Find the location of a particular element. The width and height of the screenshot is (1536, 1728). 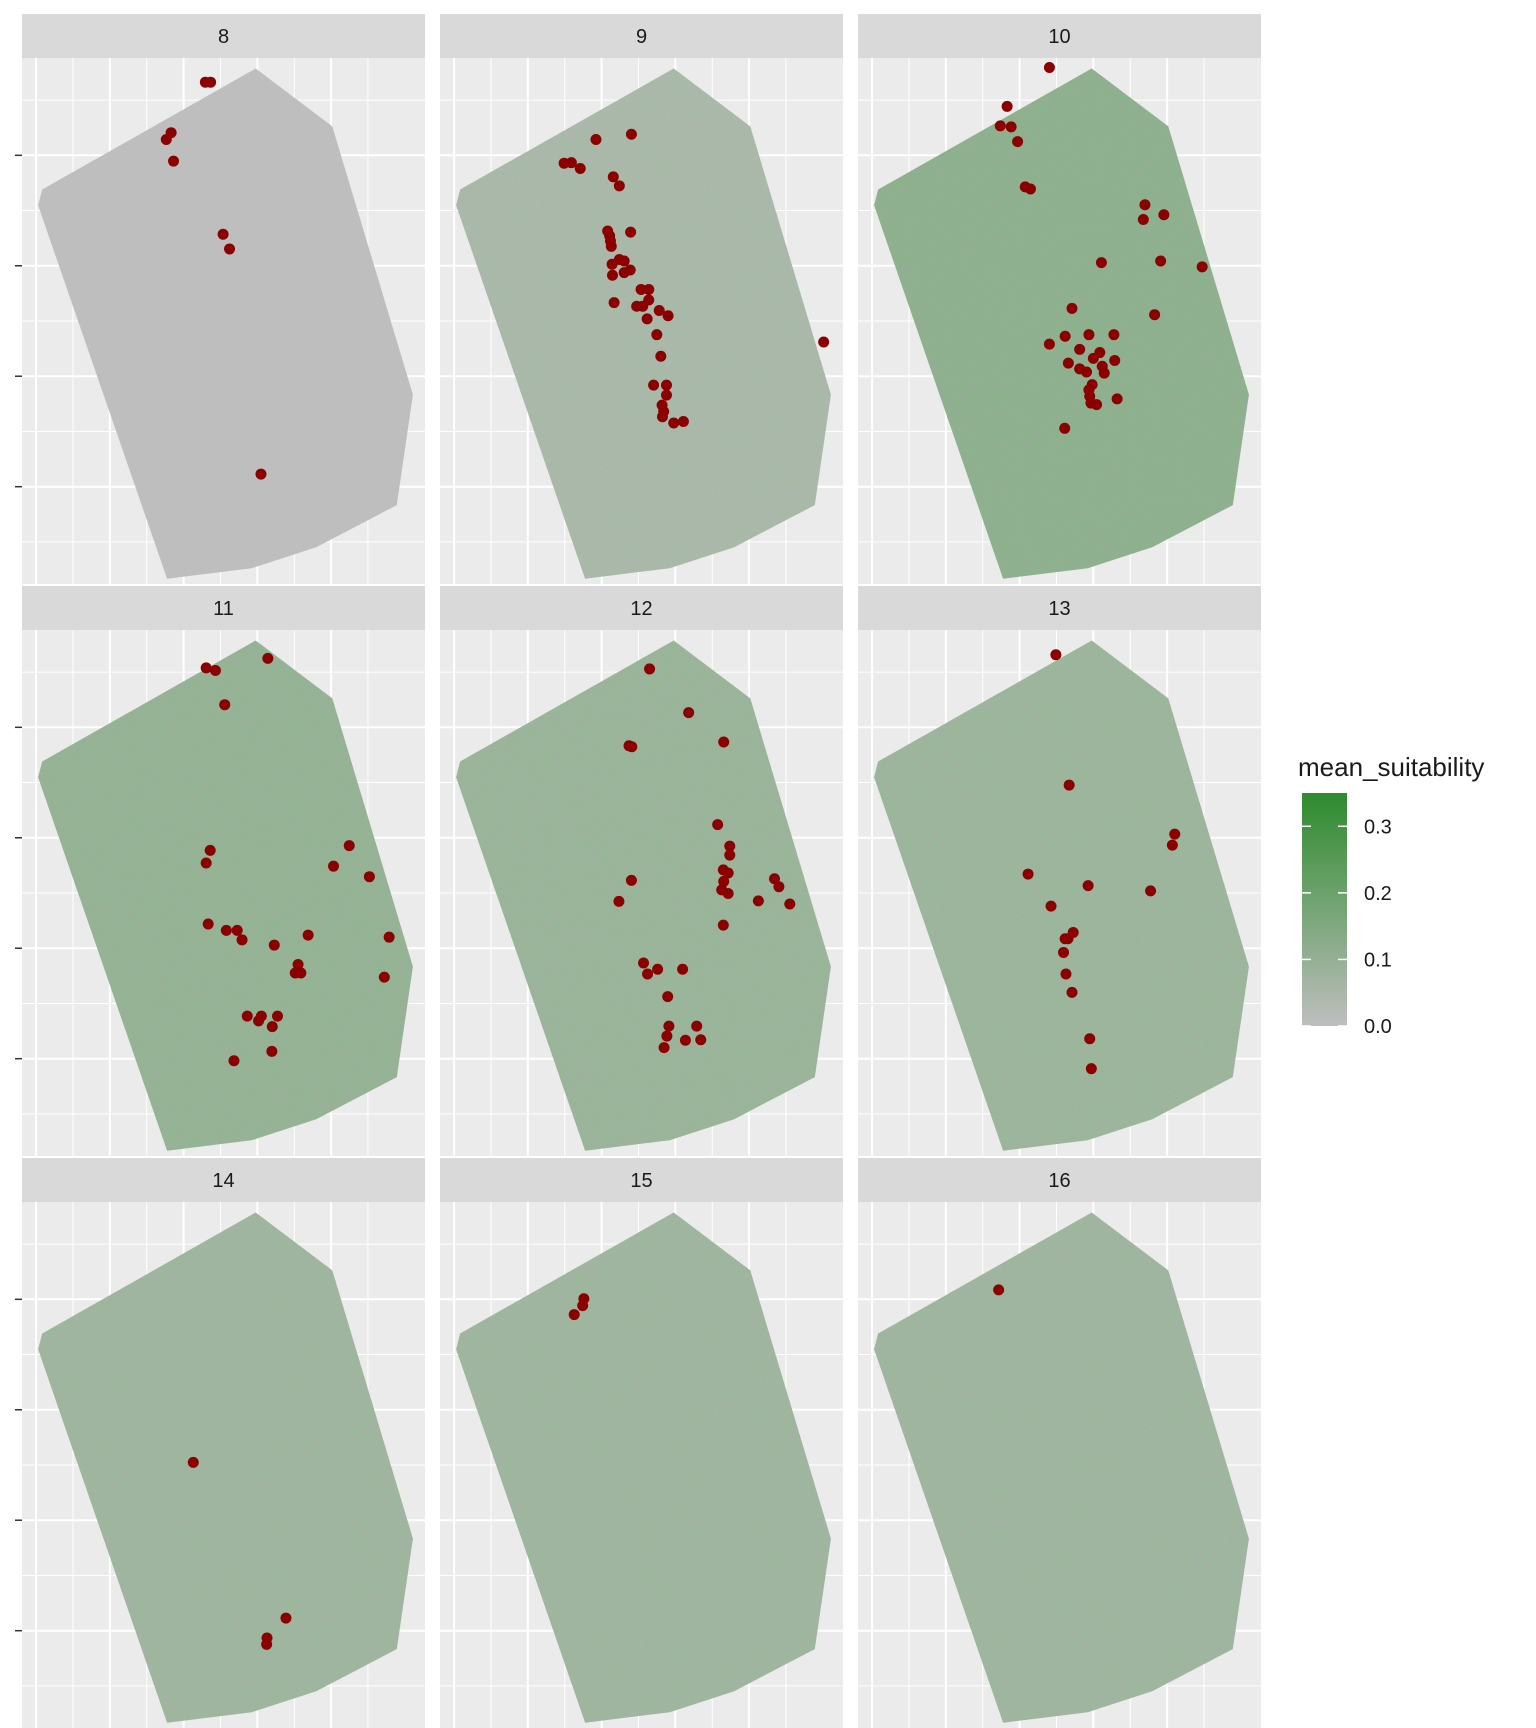

legend-ticks: 0.0 0.1 0.2 0.3 is located at coordinates (1347, 927).